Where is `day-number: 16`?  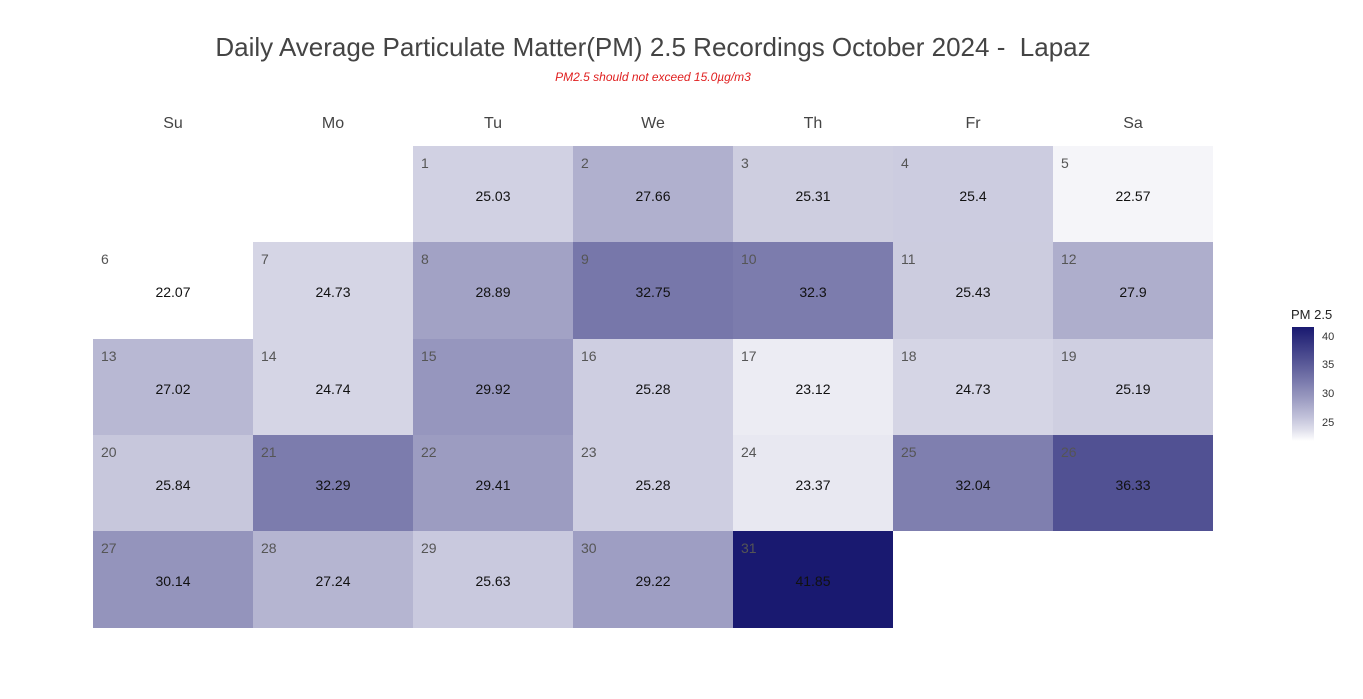 day-number: 16 is located at coordinates (589, 356).